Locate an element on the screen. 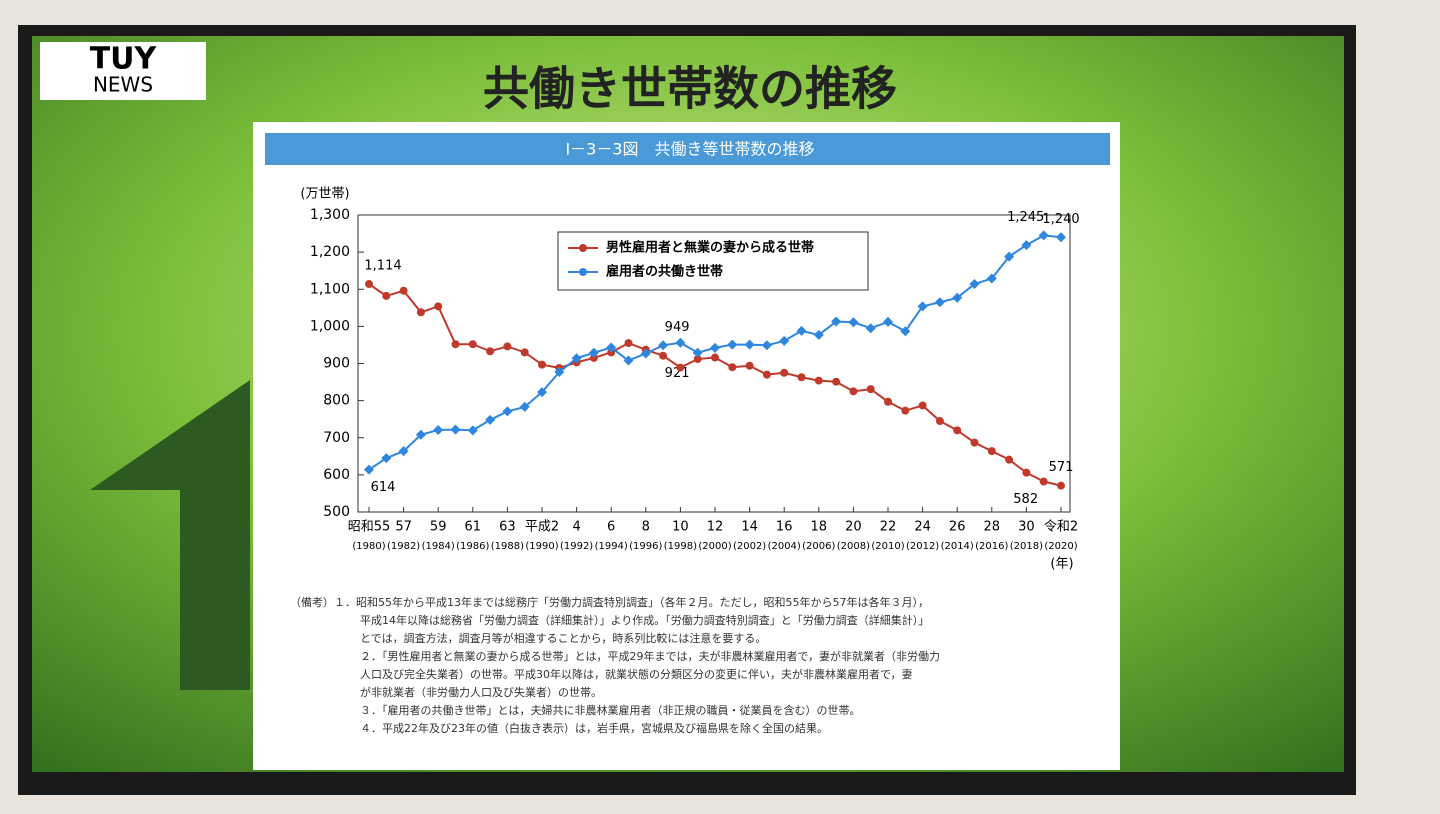 The height and width of the screenshot is (814, 1440). note-line: とでは，調査方法，調査月等が相違することから，時系列比較には注意を要する。 is located at coordinates (563, 638).